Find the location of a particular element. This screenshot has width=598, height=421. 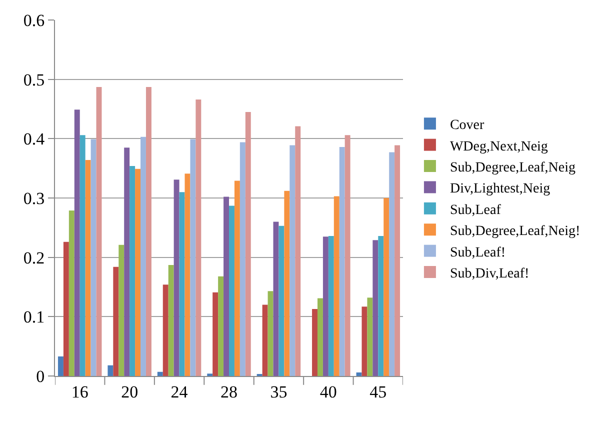

y-tick-label: 0.6 is located at coordinates (34, 20).